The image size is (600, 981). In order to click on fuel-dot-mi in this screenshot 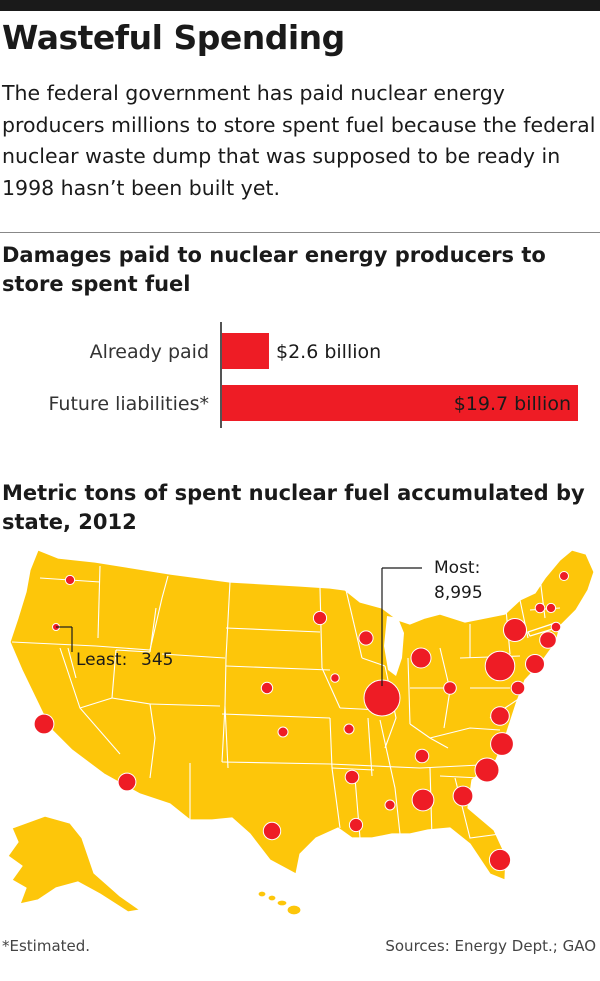, I will do `click(421, 658)`.